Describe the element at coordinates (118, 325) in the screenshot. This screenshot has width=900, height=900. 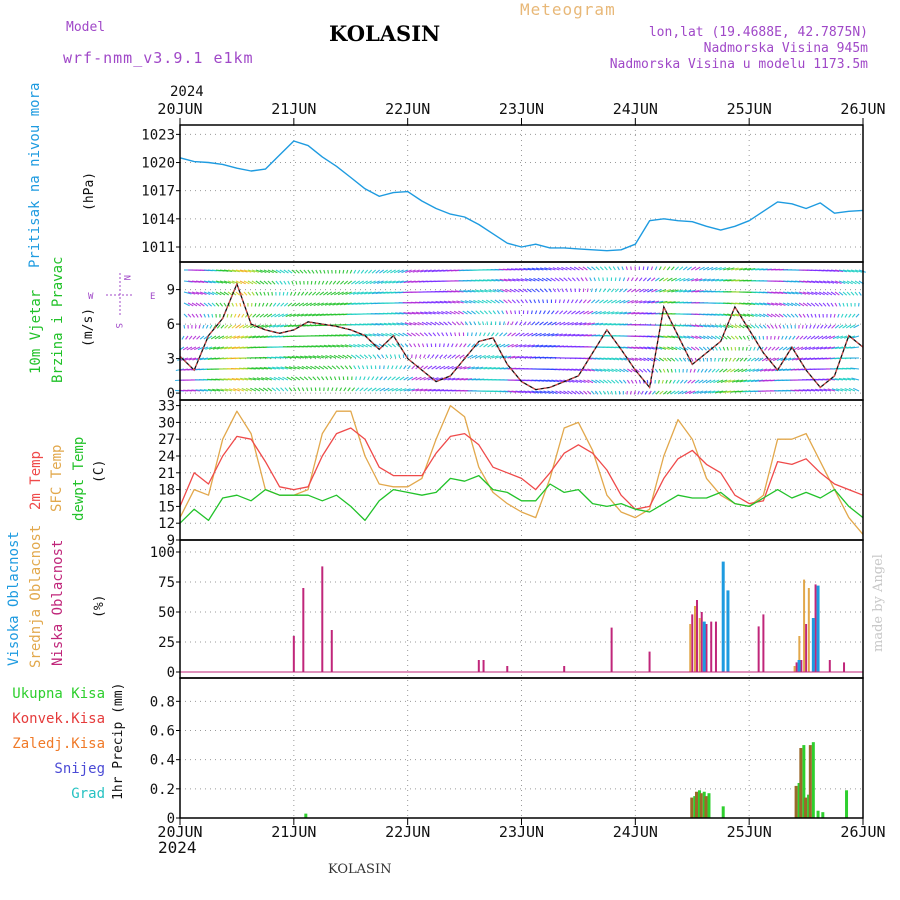
I see `compass-s: S` at that location.